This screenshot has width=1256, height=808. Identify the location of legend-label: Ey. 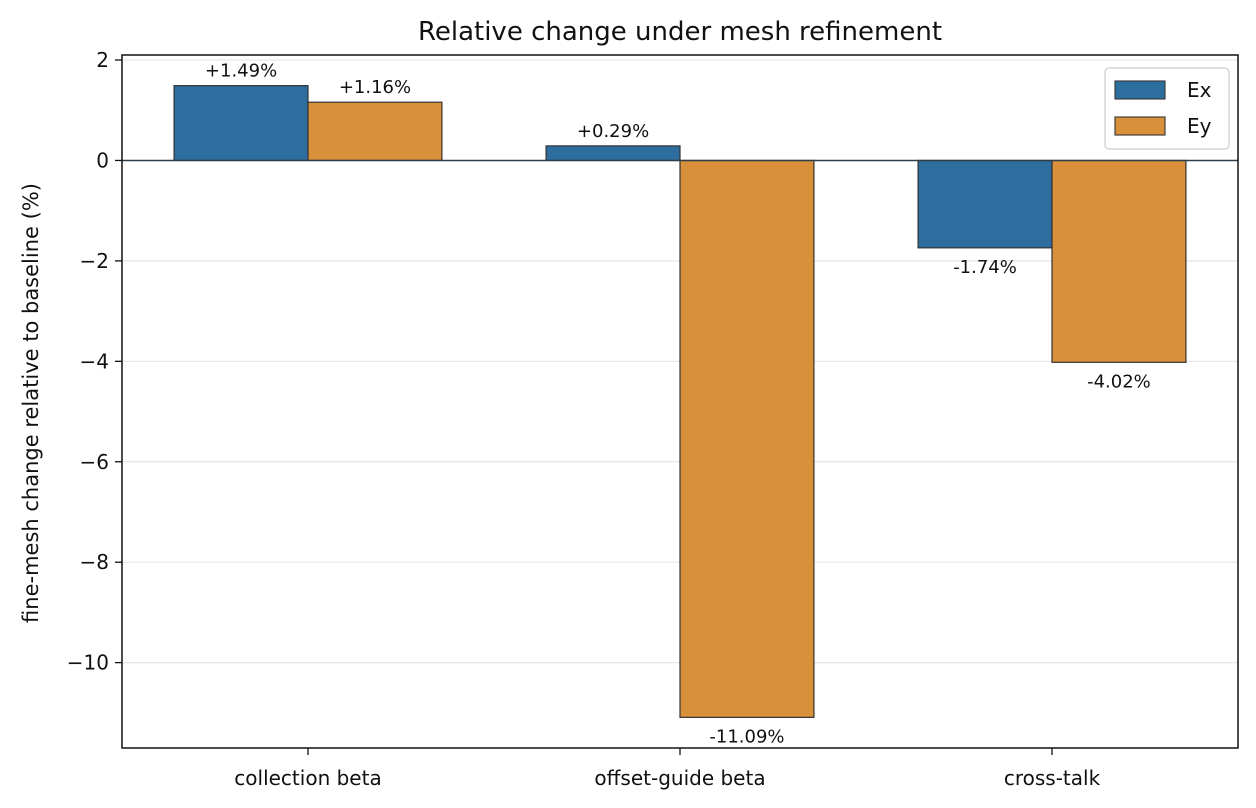
(1199, 126).